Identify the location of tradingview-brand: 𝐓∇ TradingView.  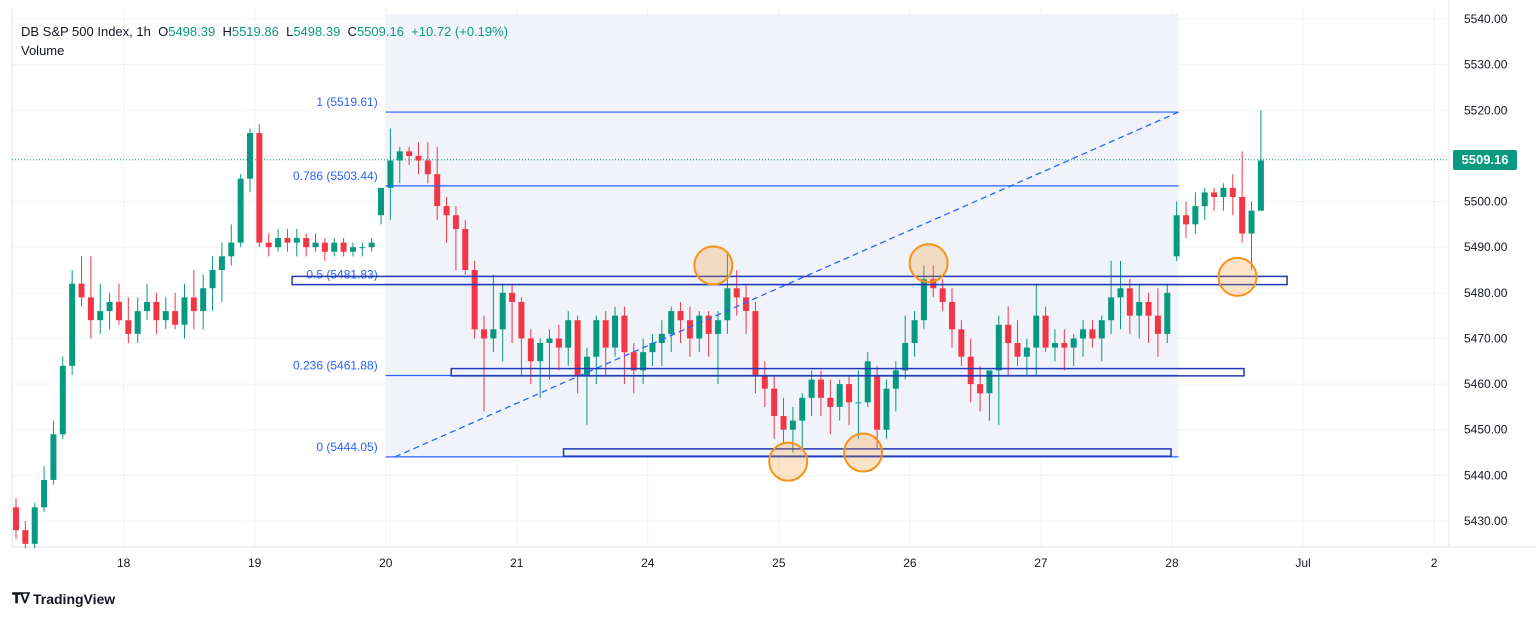
(63, 598).